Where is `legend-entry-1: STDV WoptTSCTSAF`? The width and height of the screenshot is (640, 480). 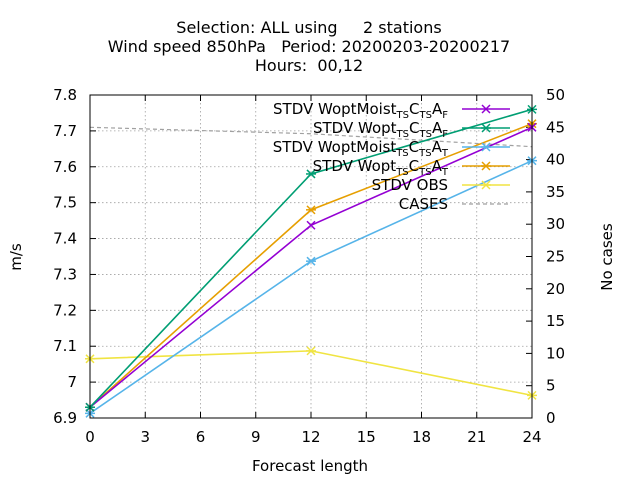 legend-entry-1: STDV WoptTSCTSAF is located at coordinates (411, 129).